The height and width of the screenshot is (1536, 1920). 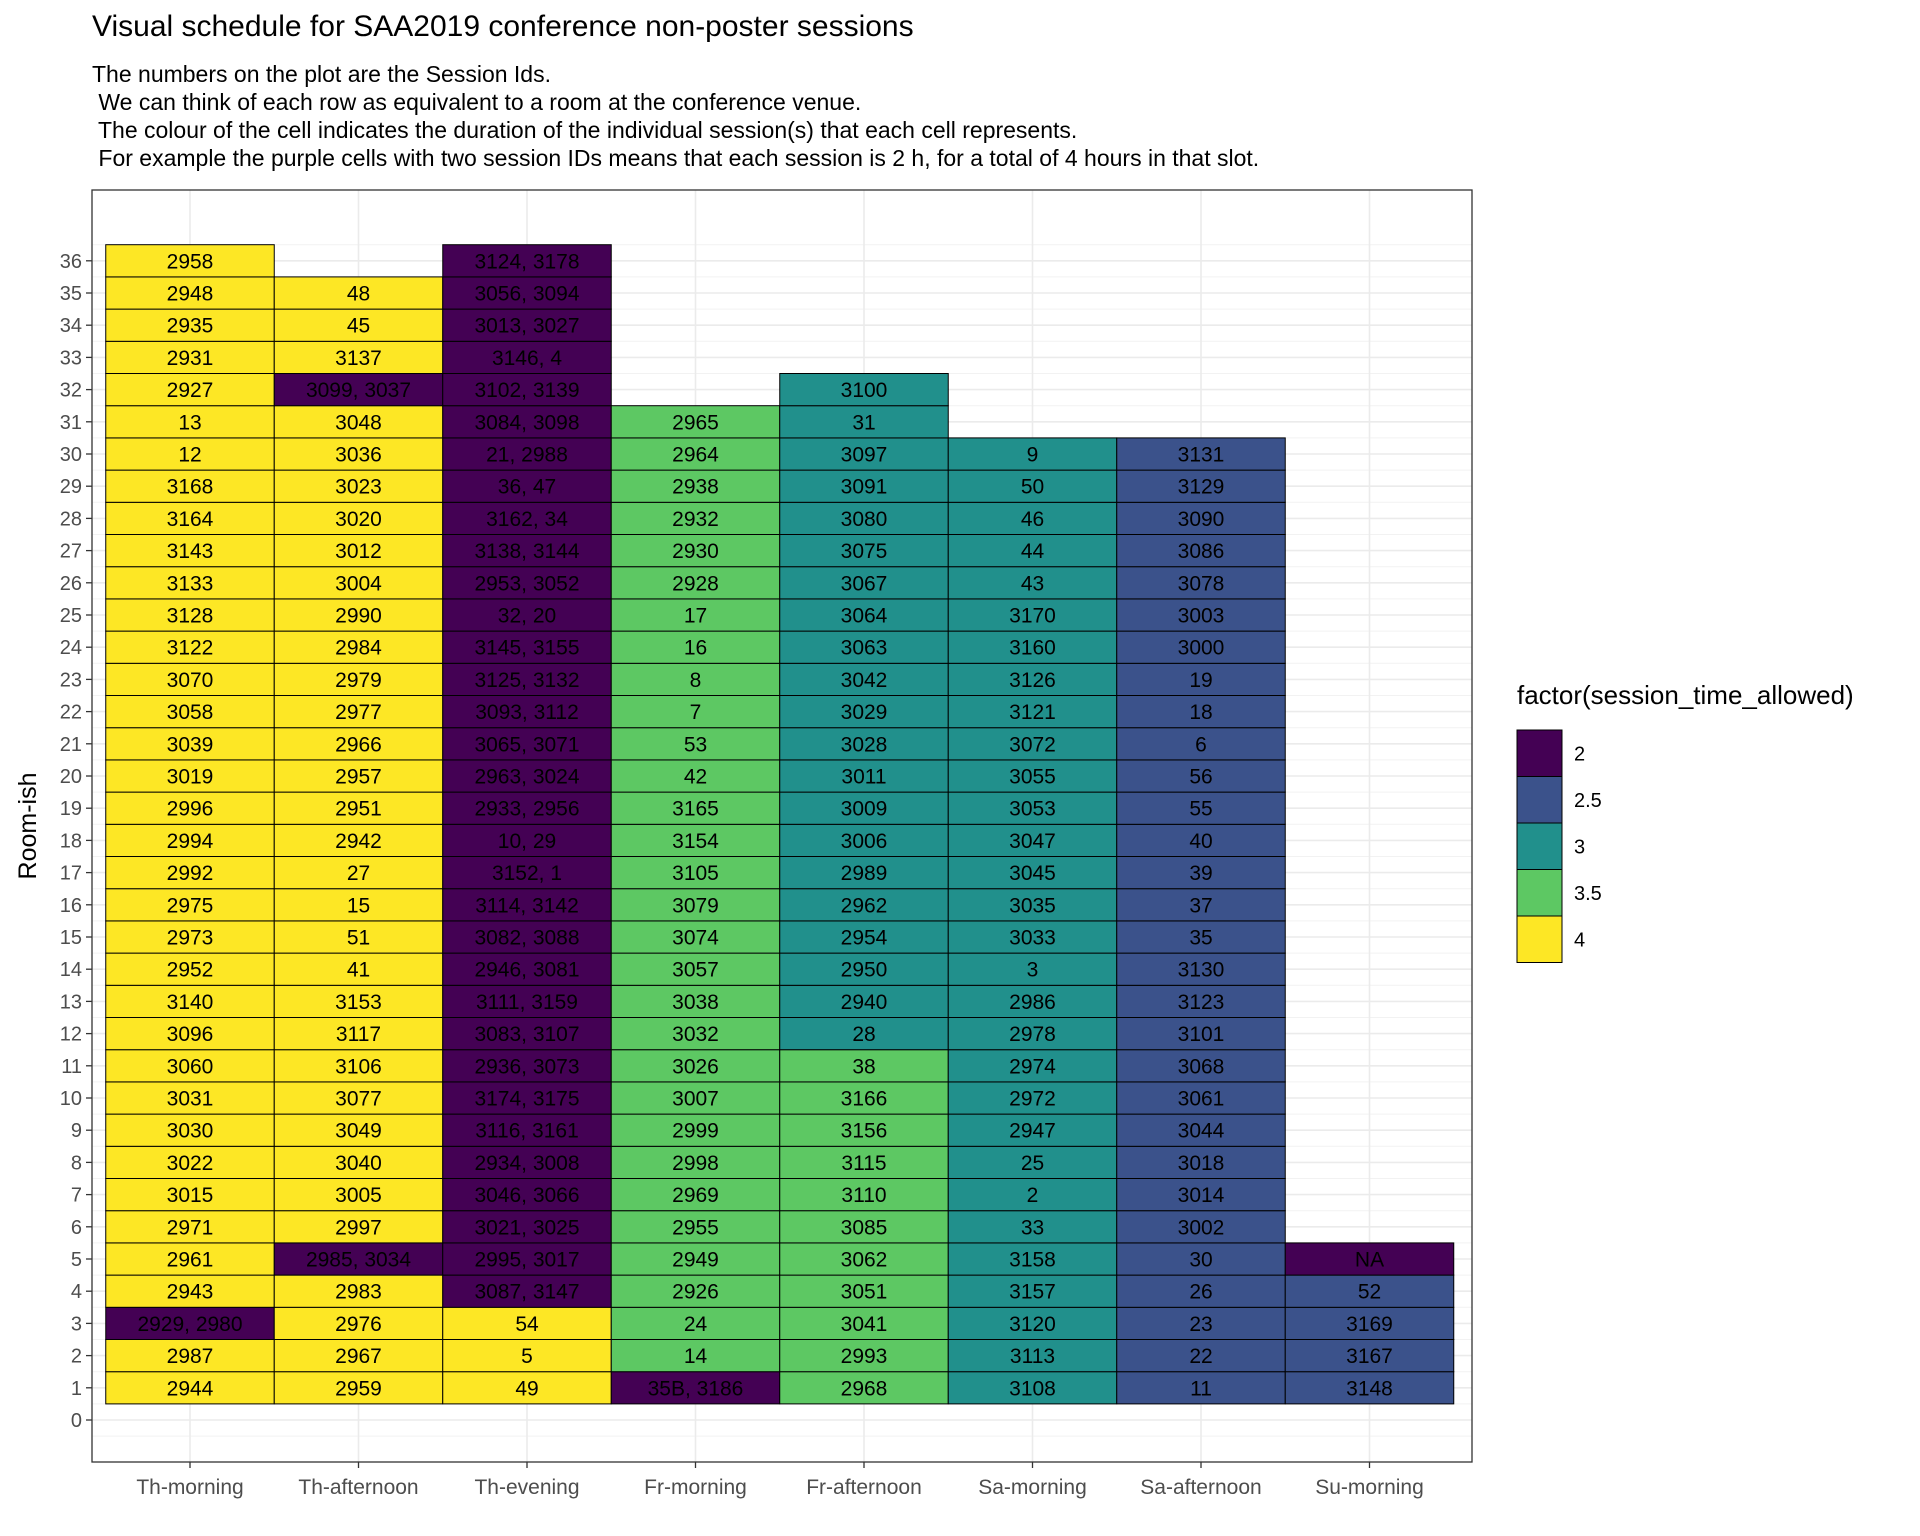 What do you see at coordinates (190, 712) in the screenshot?
I see `cell-label: 3058` at bounding box center [190, 712].